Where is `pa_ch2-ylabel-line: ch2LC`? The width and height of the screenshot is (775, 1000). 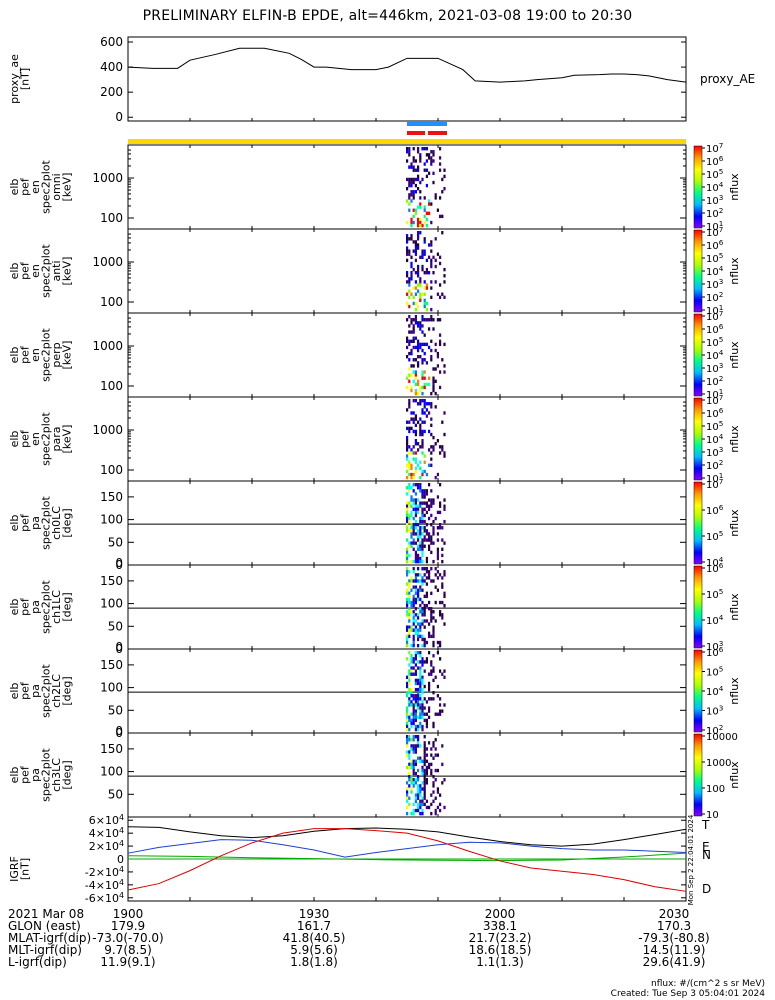
pa_ch2-ylabel-line: ch2LC is located at coordinates (56, 691).